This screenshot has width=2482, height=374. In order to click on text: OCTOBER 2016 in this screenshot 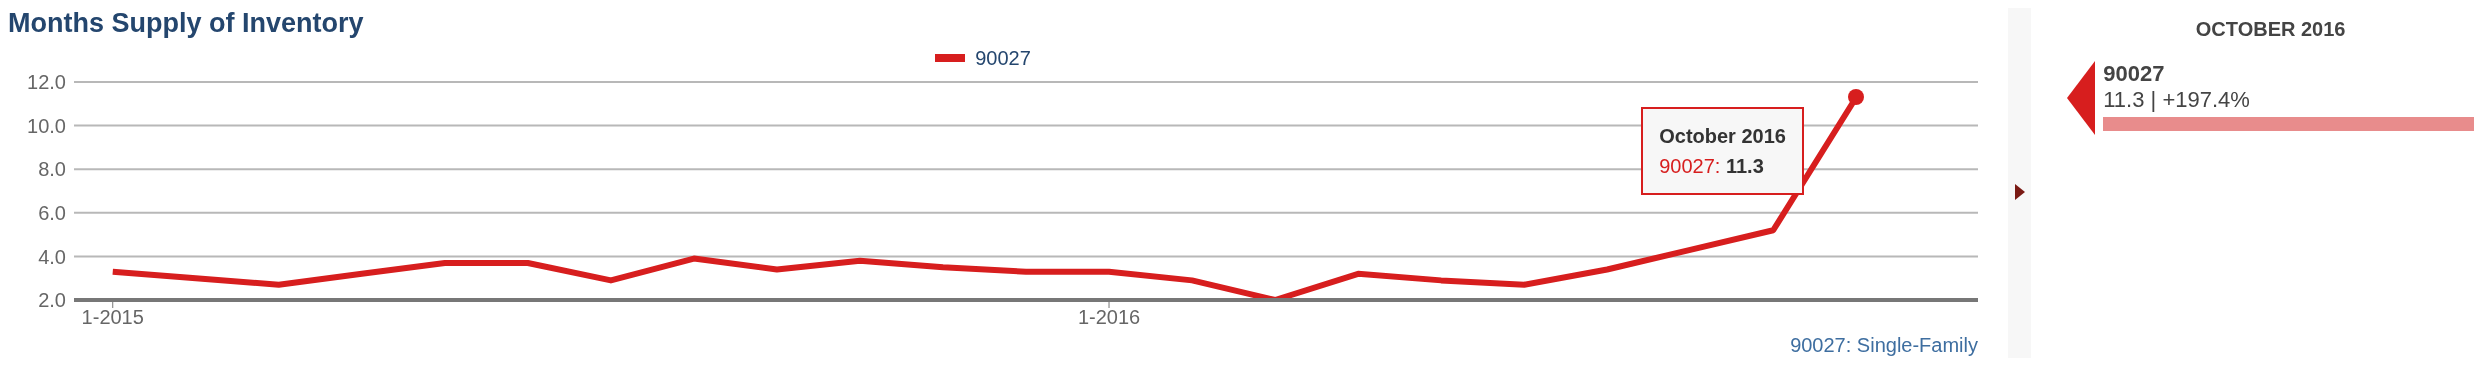, I will do `click(2270, 29)`.